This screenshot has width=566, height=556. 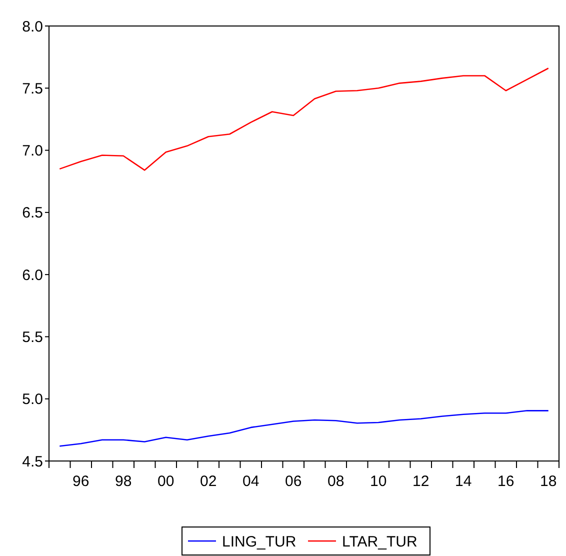 I want to click on x-tick-label: 08, so click(x=336, y=481).